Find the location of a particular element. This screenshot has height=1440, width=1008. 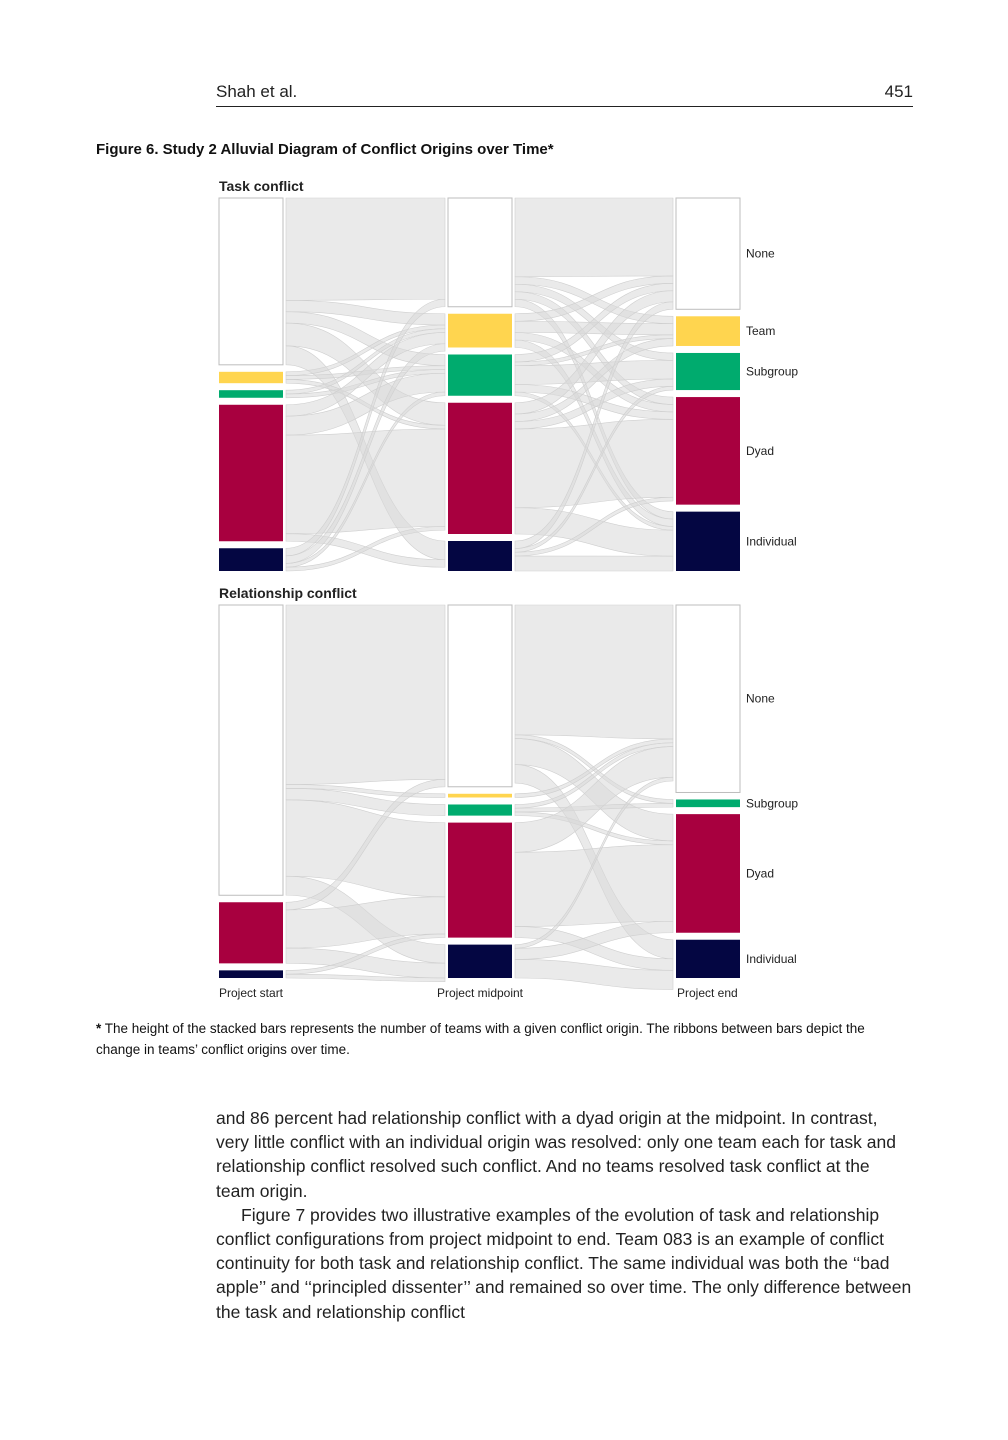

panel-title: Relationship conflict is located at coordinates (288, 593).